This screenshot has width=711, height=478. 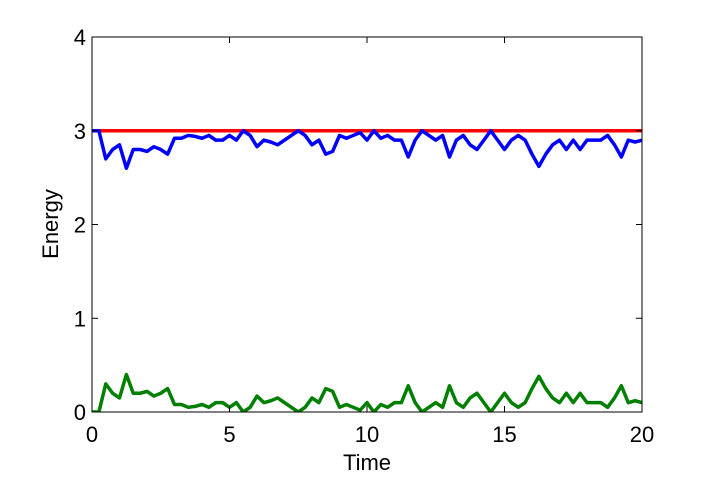 I want to click on y-tick-label: 2, so click(x=80, y=225).